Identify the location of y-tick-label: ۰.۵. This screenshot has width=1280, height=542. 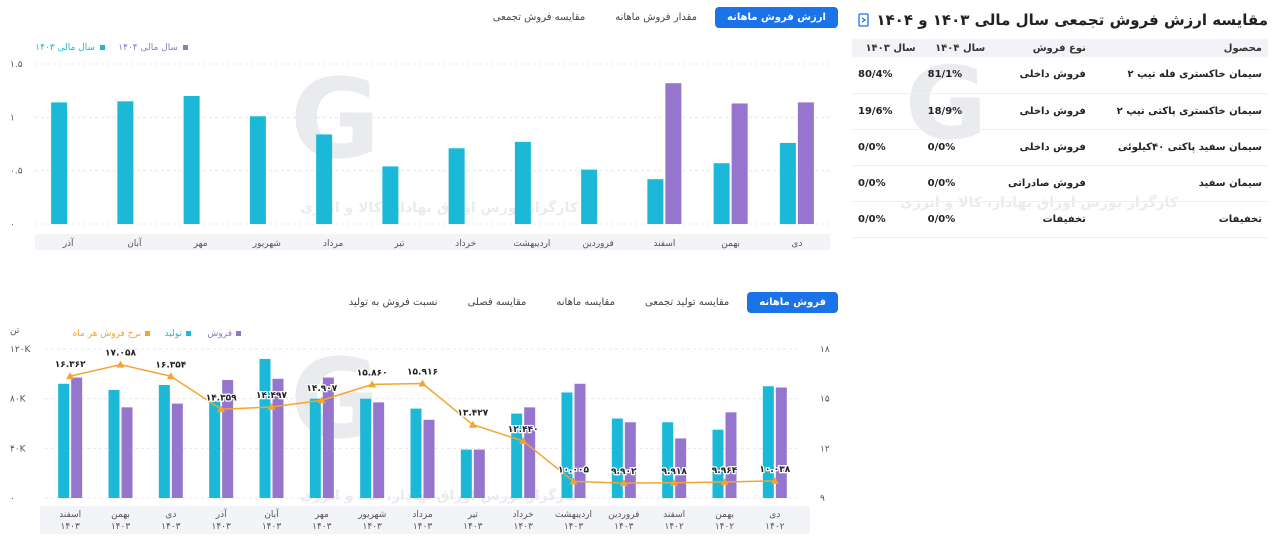
(16, 172).